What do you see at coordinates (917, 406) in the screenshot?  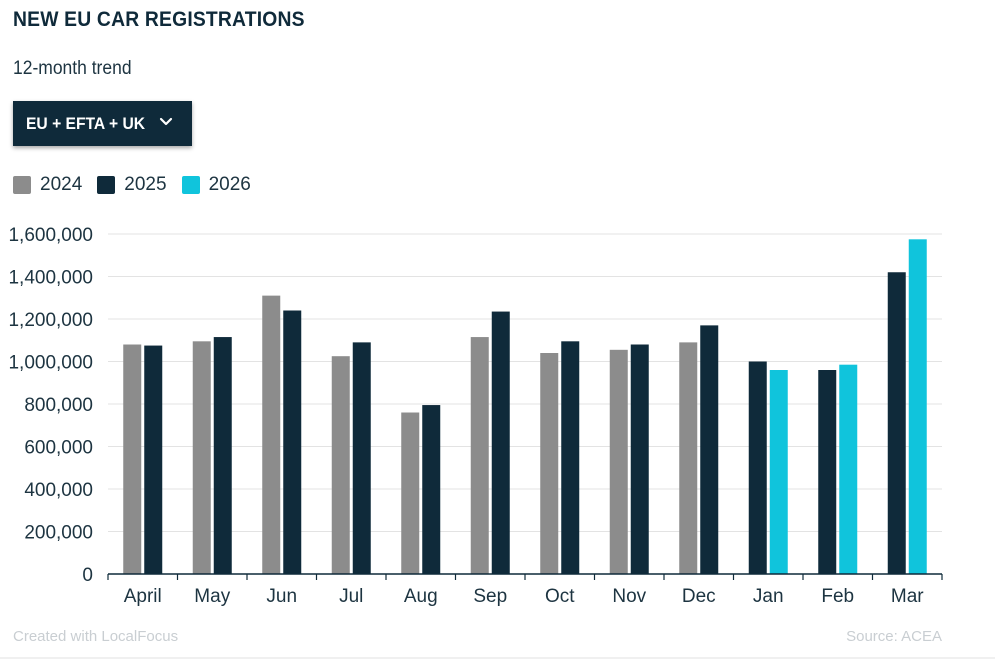 I see `bar-2026-mar` at bounding box center [917, 406].